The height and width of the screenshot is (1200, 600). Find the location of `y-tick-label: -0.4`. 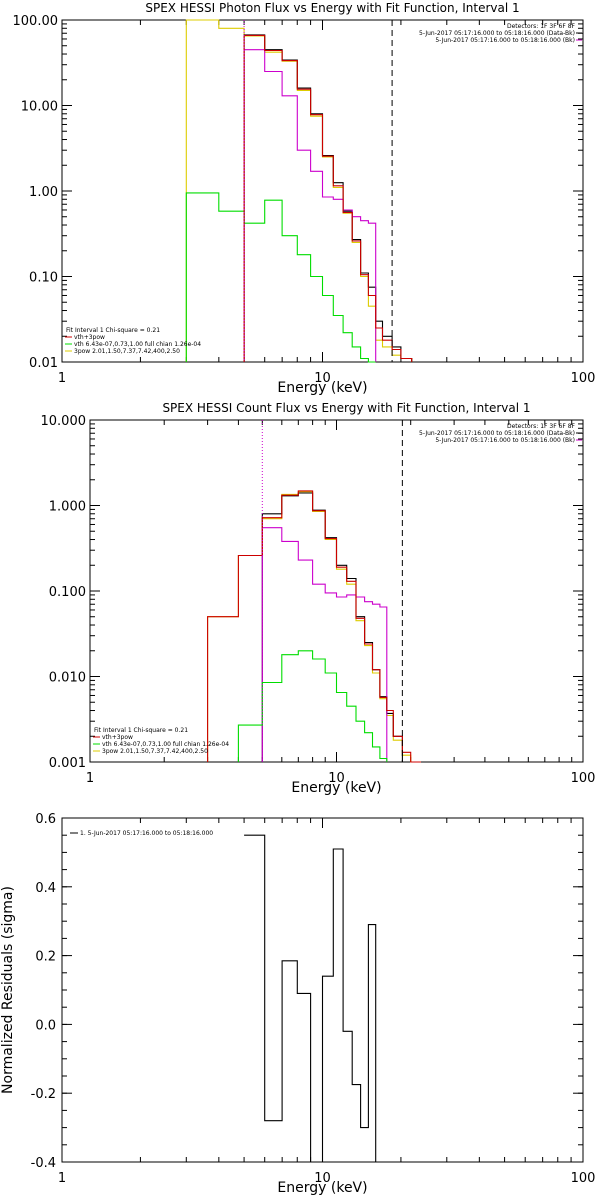

y-tick-label: -0.4 is located at coordinates (43, 1163).